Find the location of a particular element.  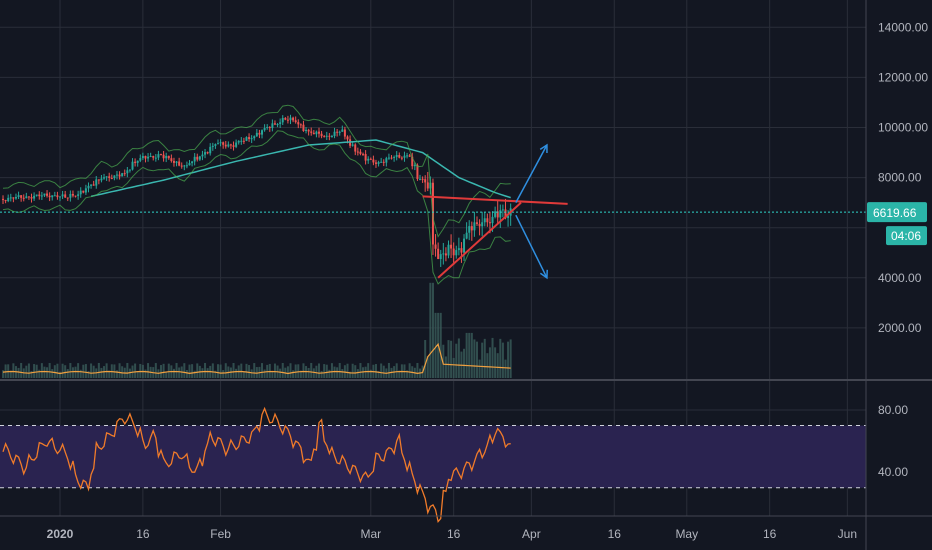

price-tick-label: 8000.00 is located at coordinates (900, 178).